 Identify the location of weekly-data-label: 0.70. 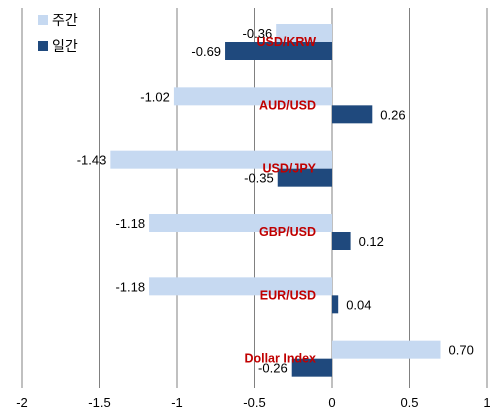
(461, 350).